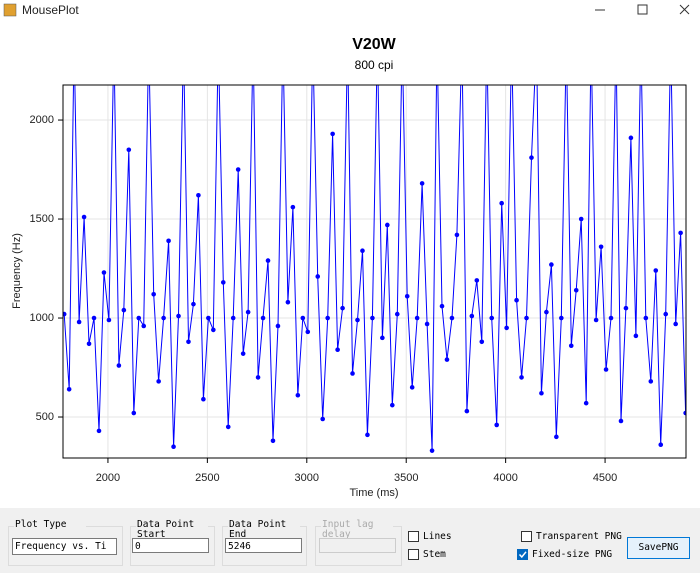 The image size is (700, 573). I want to click on button-label: SavePNG, so click(658, 547).